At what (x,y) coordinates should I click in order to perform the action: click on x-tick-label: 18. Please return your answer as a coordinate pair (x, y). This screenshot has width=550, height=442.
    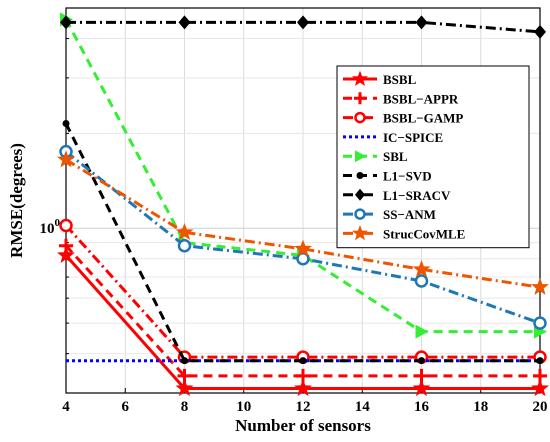
    Looking at the image, I should click on (480, 407).